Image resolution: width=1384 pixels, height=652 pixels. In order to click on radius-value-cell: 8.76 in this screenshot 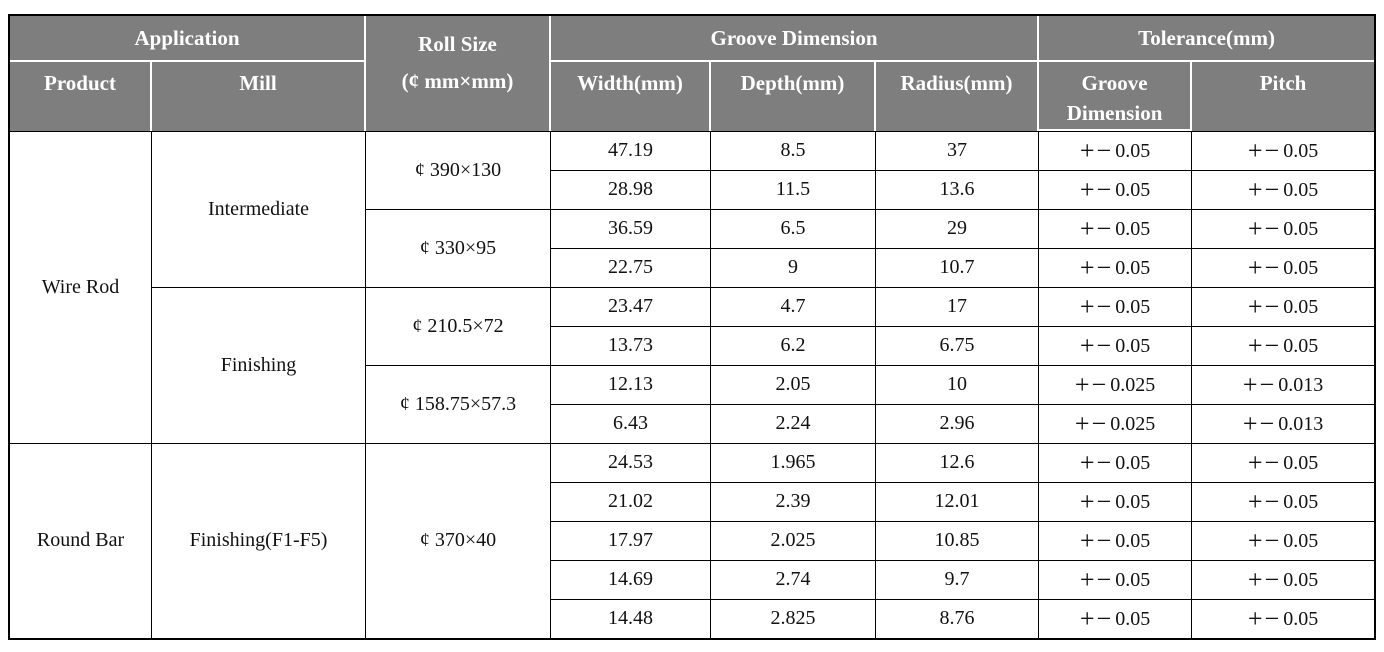, I will do `click(958, 618)`.